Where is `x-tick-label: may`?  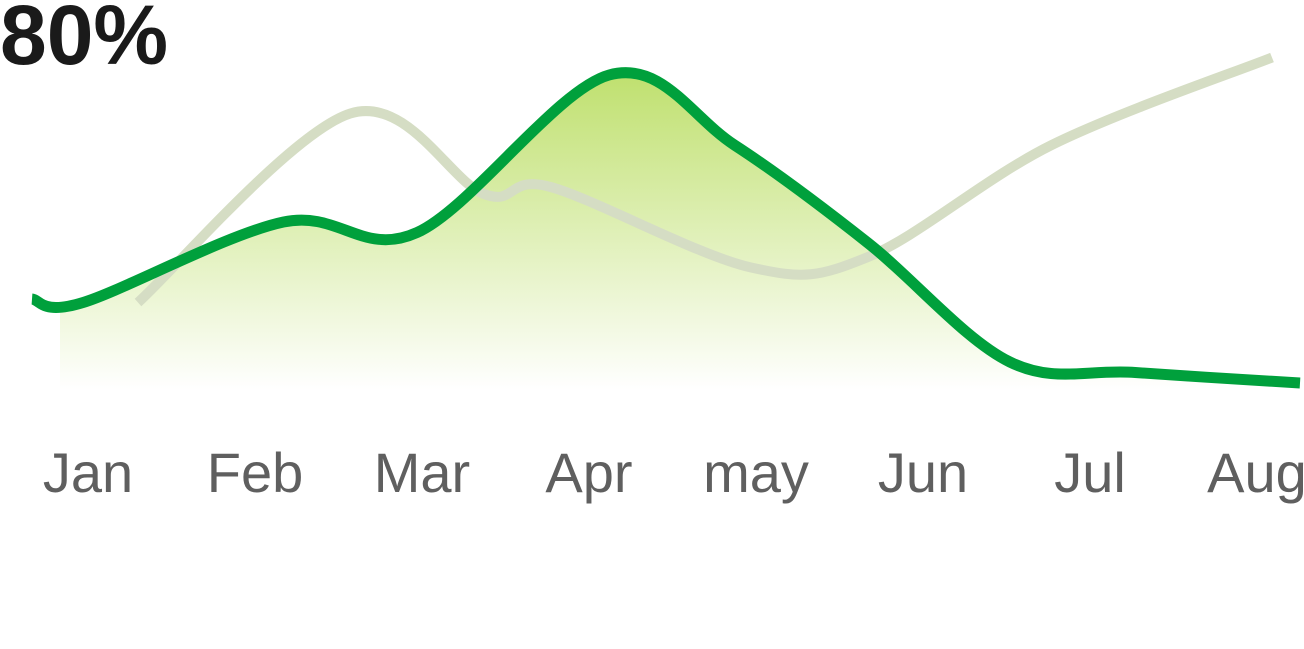 x-tick-label: may is located at coordinates (756, 472).